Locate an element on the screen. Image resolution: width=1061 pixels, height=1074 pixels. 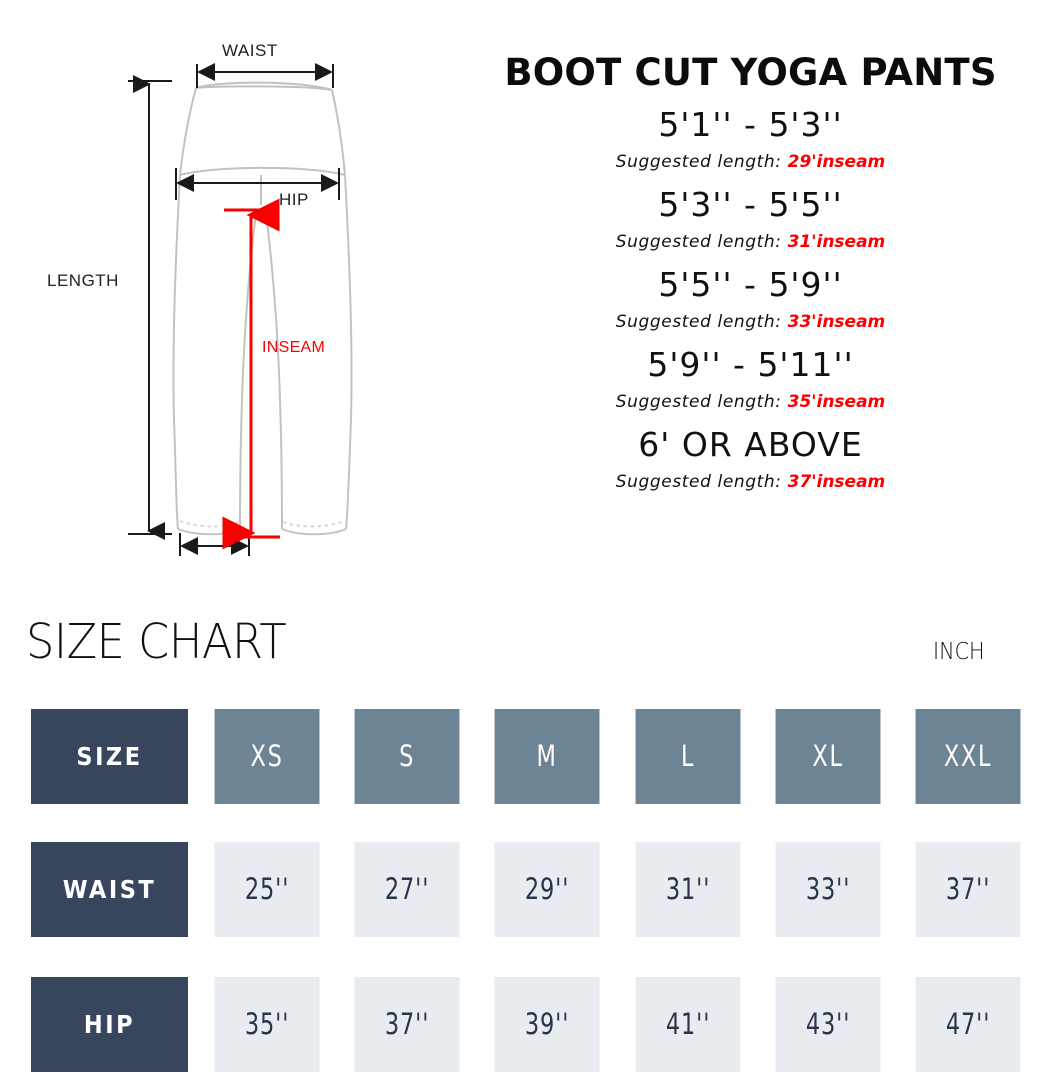
suggested-length-line: Suggested length: 35'inseam is located at coordinates (750, 402).